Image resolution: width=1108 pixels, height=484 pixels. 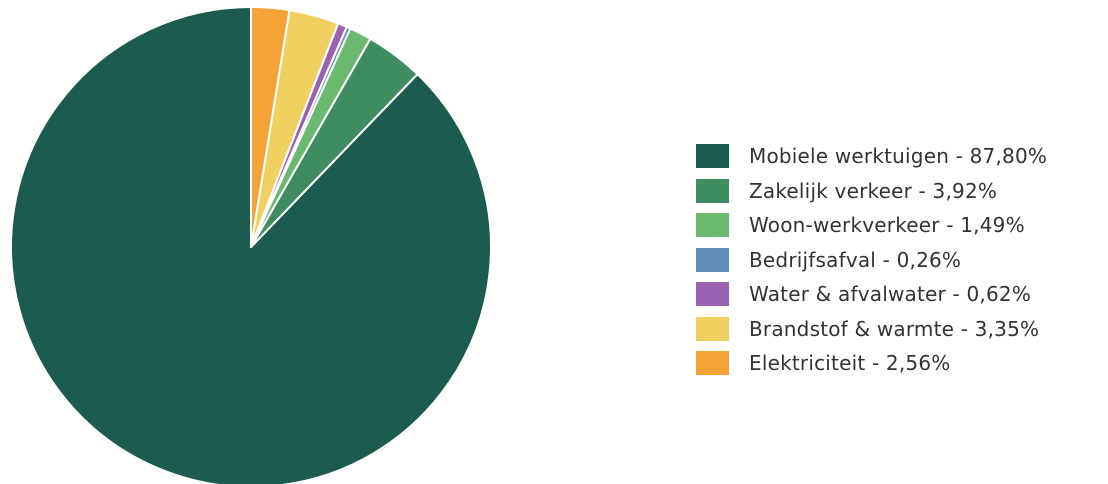 I want to click on legend-label: Zakelijk verkeer - 3,92%, so click(x=873, y=190).